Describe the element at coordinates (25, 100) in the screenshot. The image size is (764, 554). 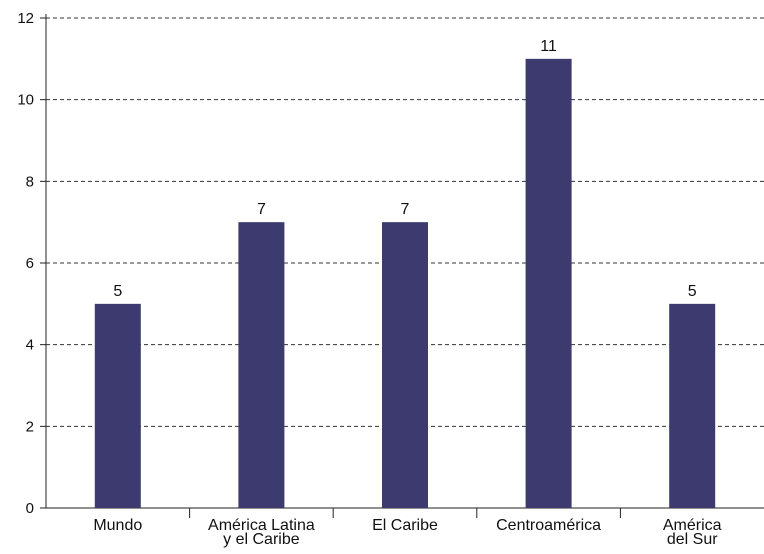
I see `y-tick-label: 10` at that location.